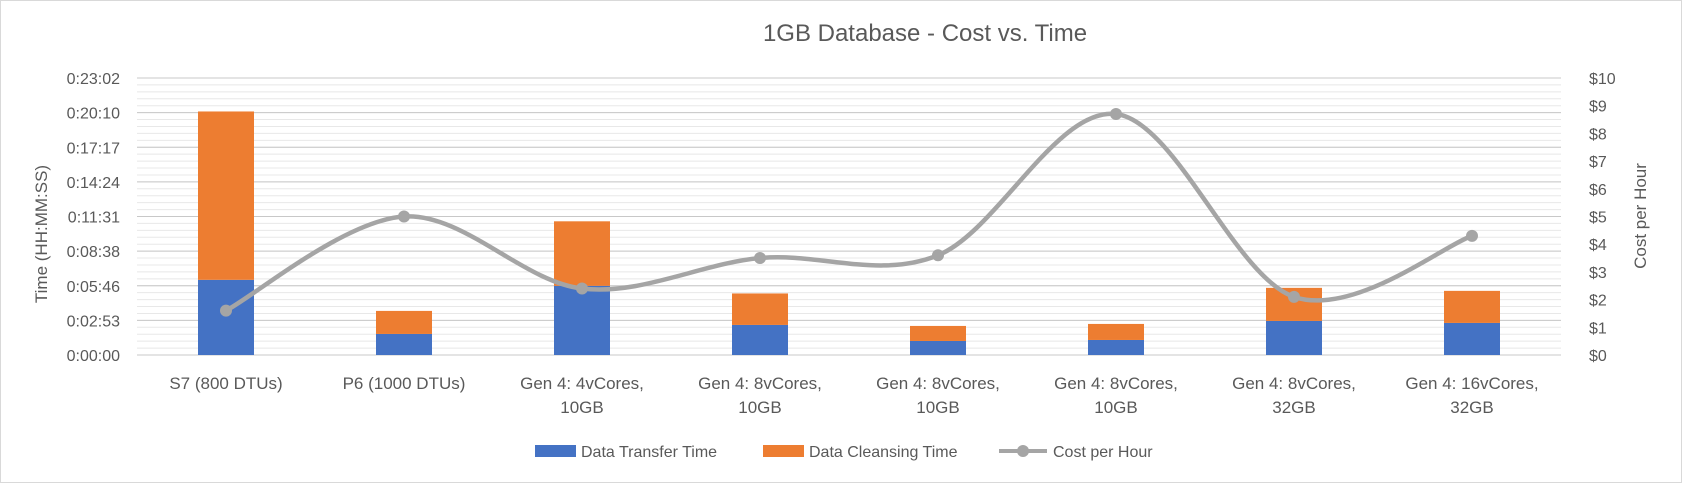 The width and height of the screenshot is (1682, 483). Describe the element at coordinates (93, 183) in the screenshot. I see `left-tick-label: 0:14:24` at that location.